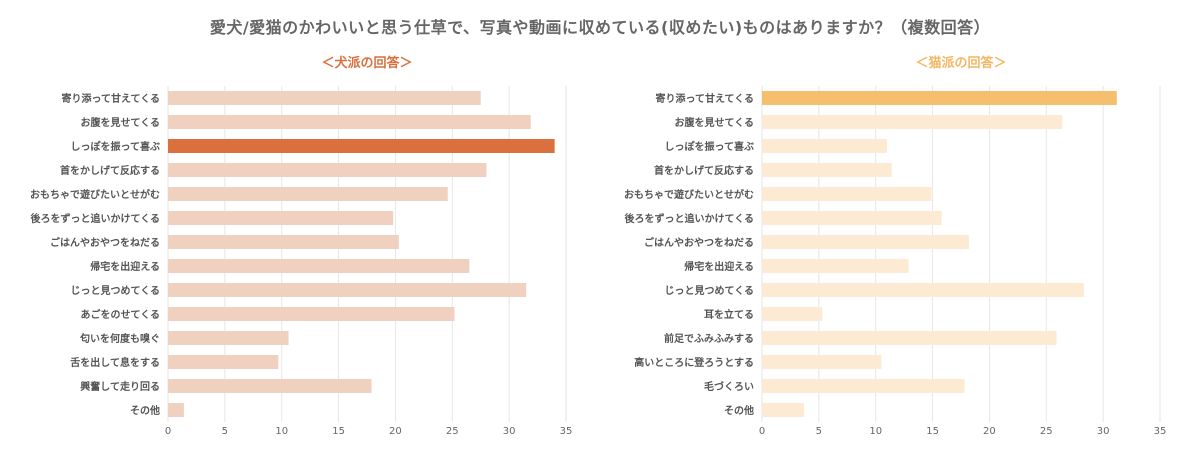 This screenshot has height=457, width=1200. I want to click on cat-category-label: 帰宅を出迎える, so click(719, 266).